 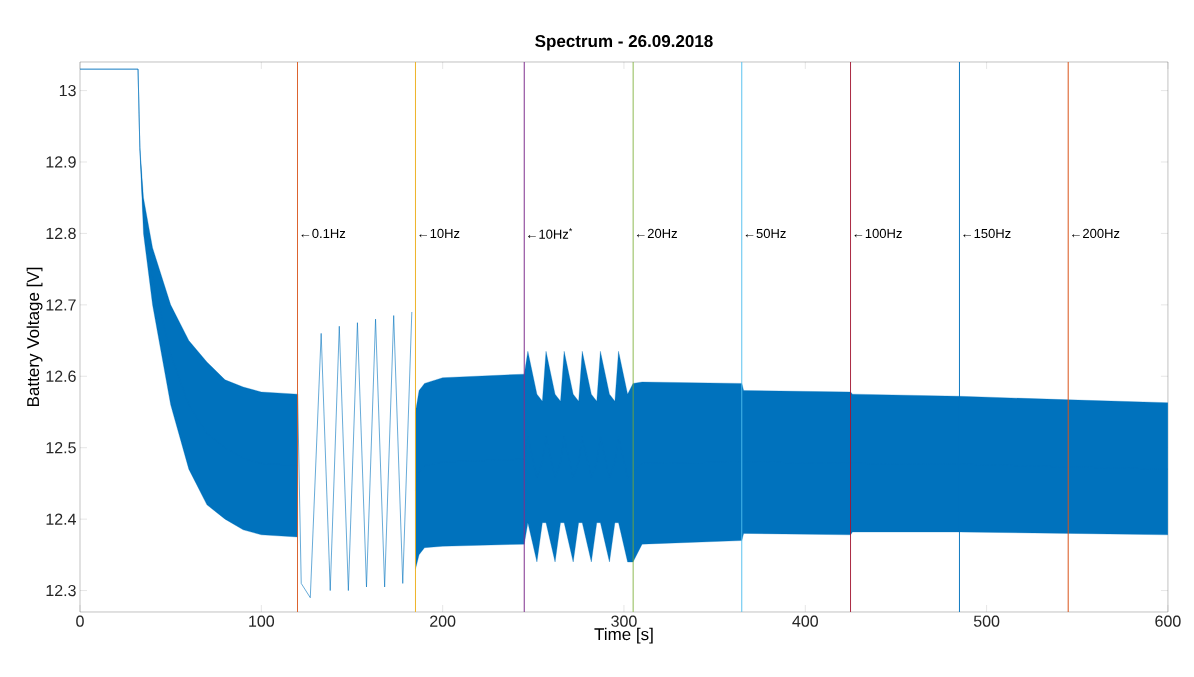 What do you see at coordinates (61, 590) in the screenshot?
I see `y-tick-label: 12.3` at bounding box center [61, 590].